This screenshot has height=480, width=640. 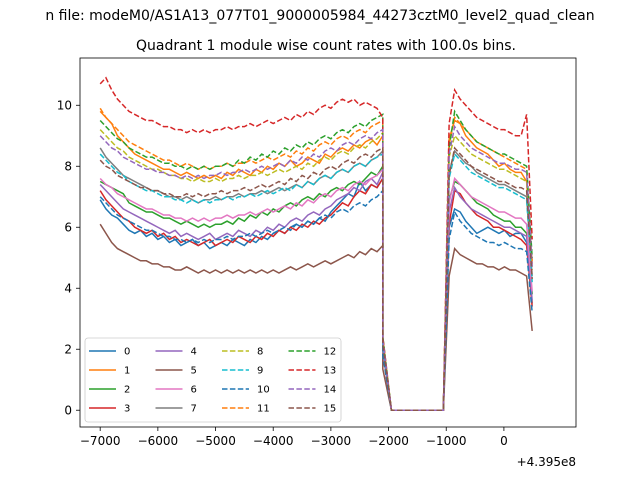 What do you see at coordinates (68, 258) in the screenshot?
I see `y-axis: 0 2 4 6 8 10` at bounding box center [68, 258].